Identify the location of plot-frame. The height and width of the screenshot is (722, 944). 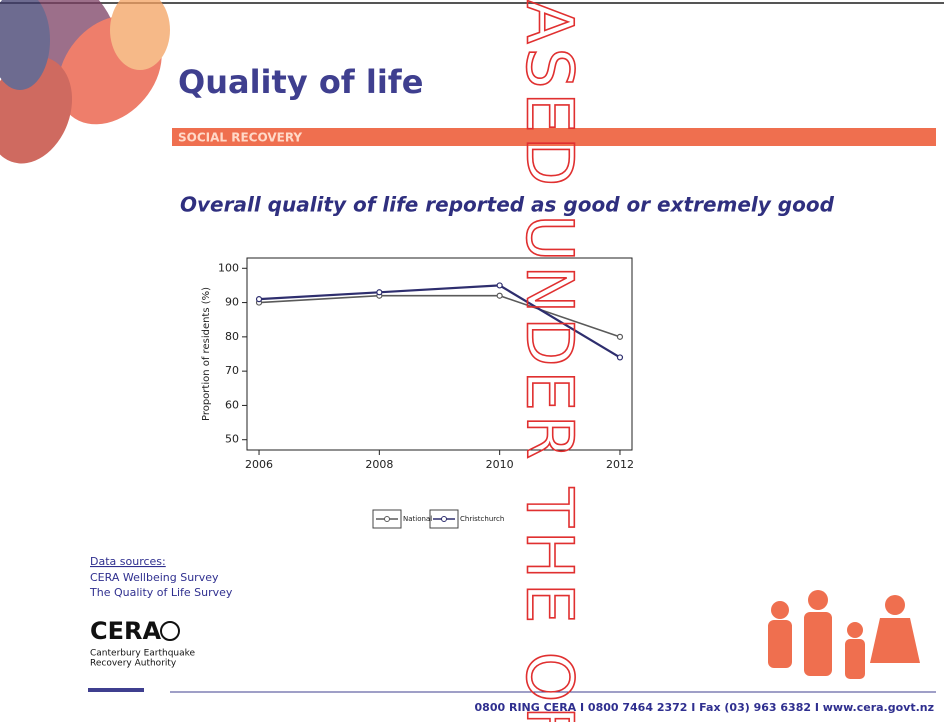
(439, 354).